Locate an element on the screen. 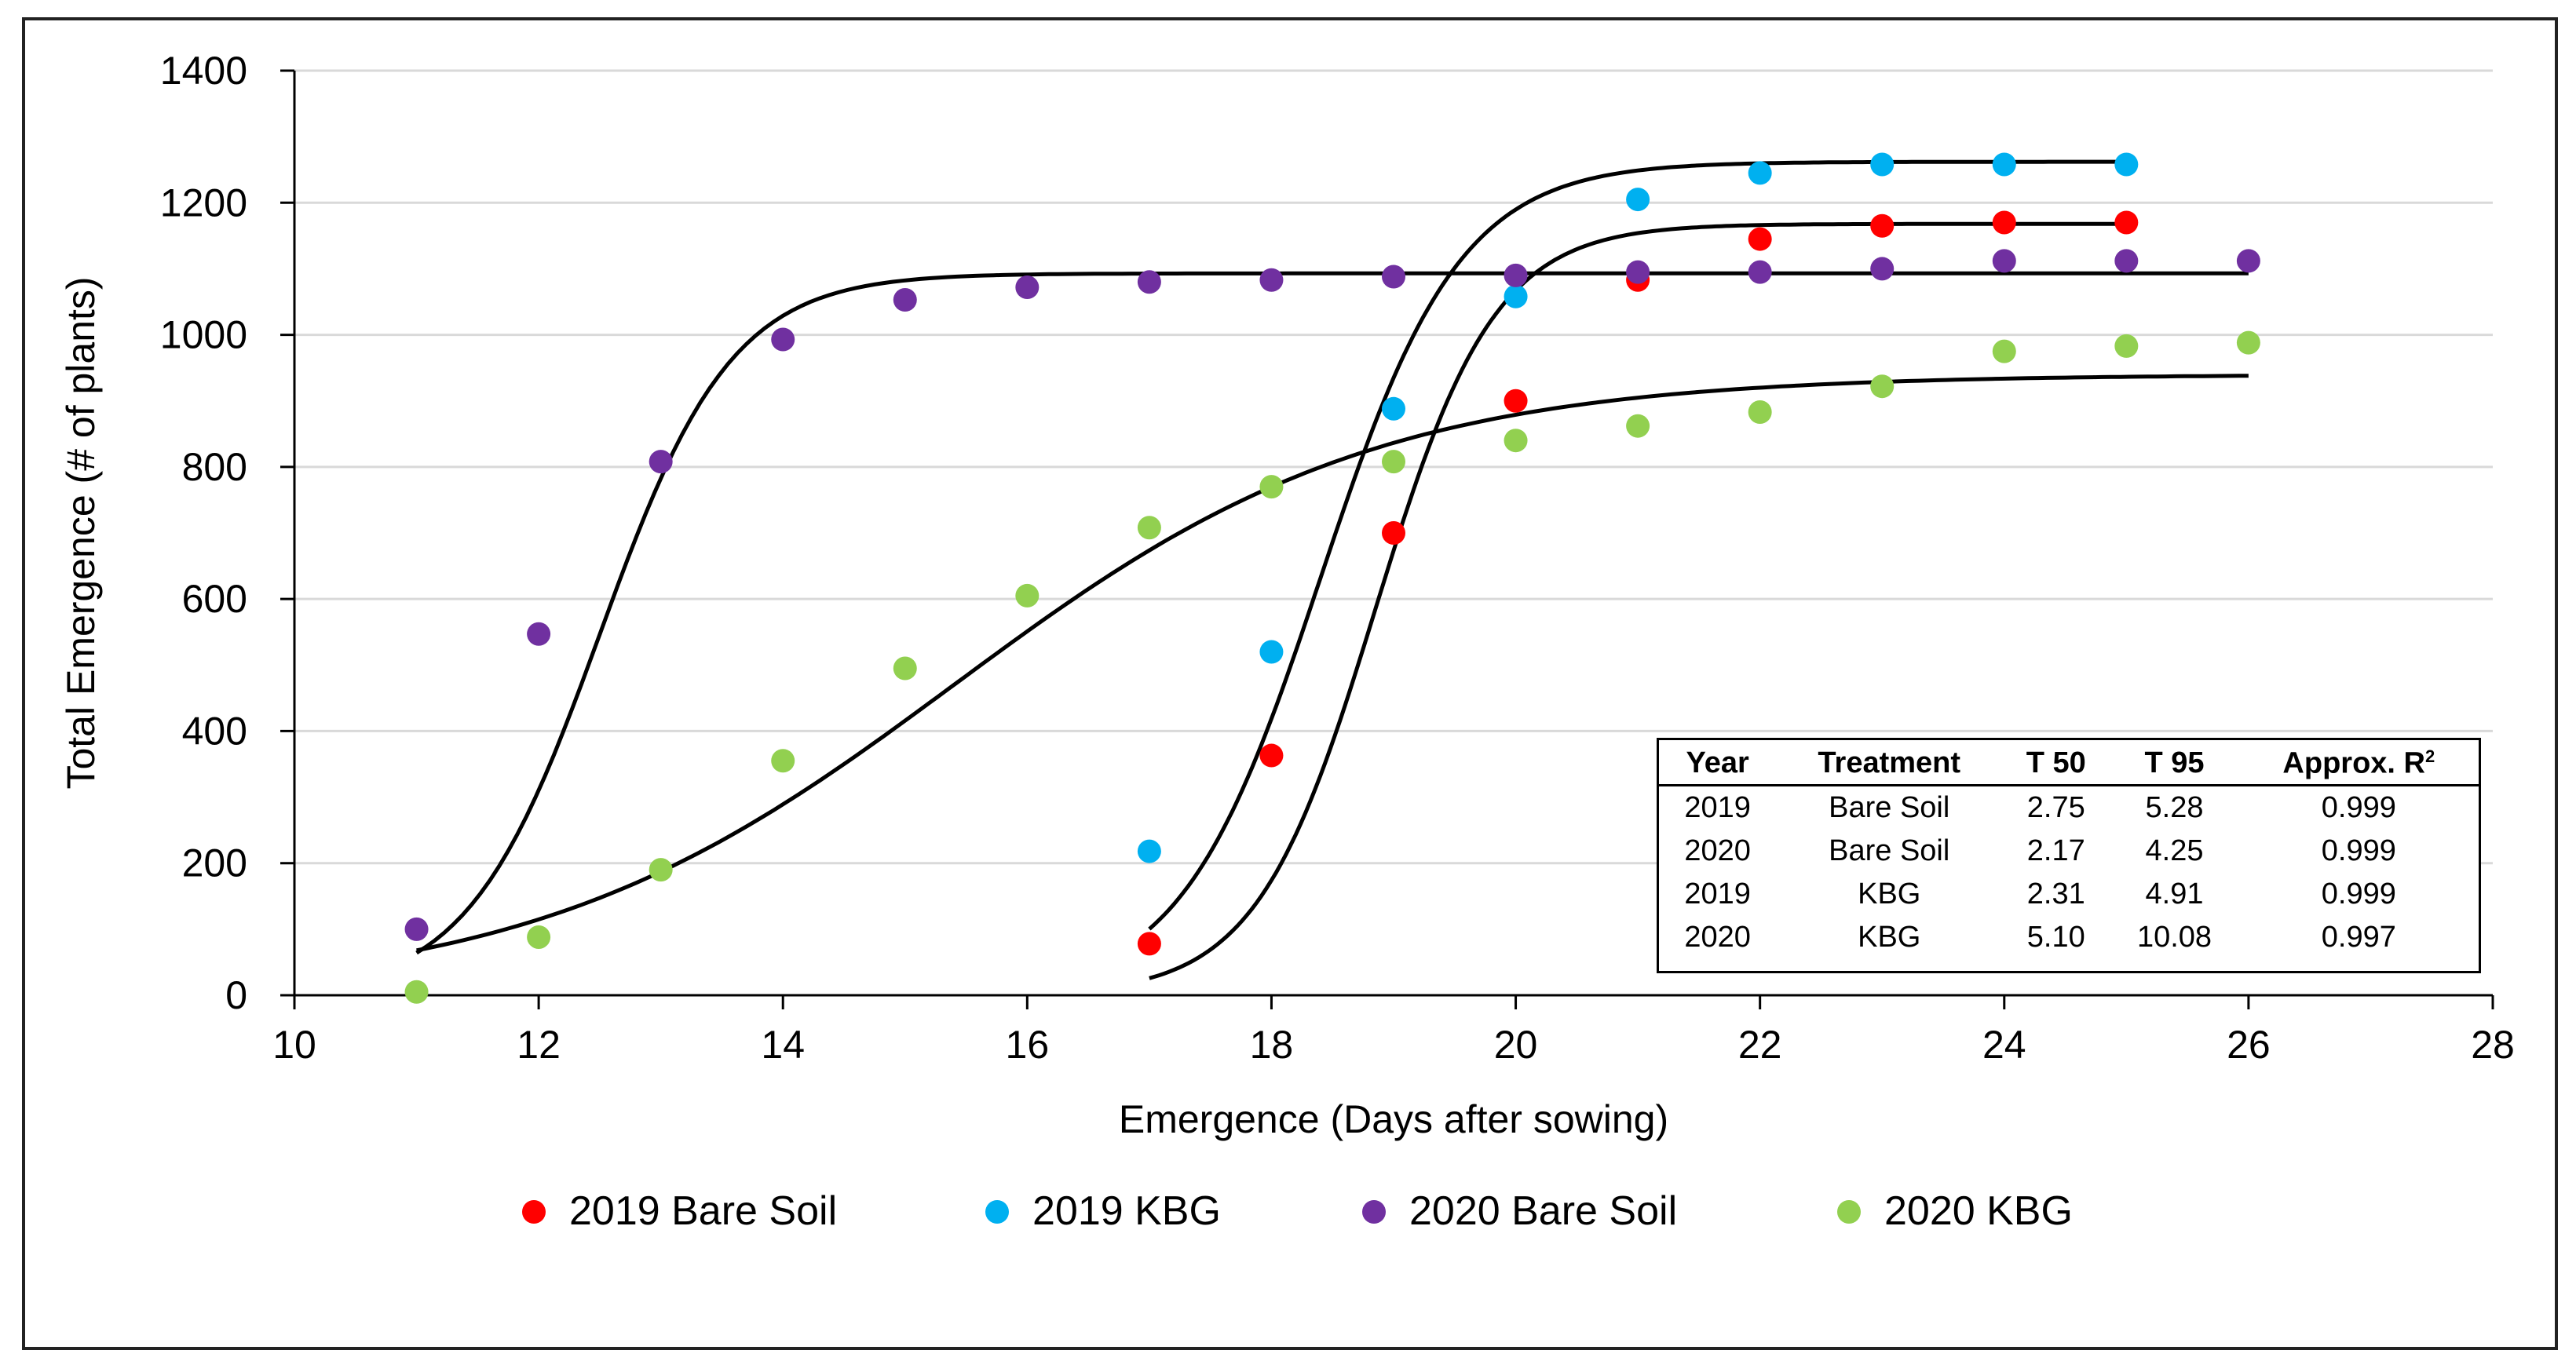 The height and width of the screenshot is (1372, 2576). cell-t50: 2.31 is located at coordinates (2055, 893).